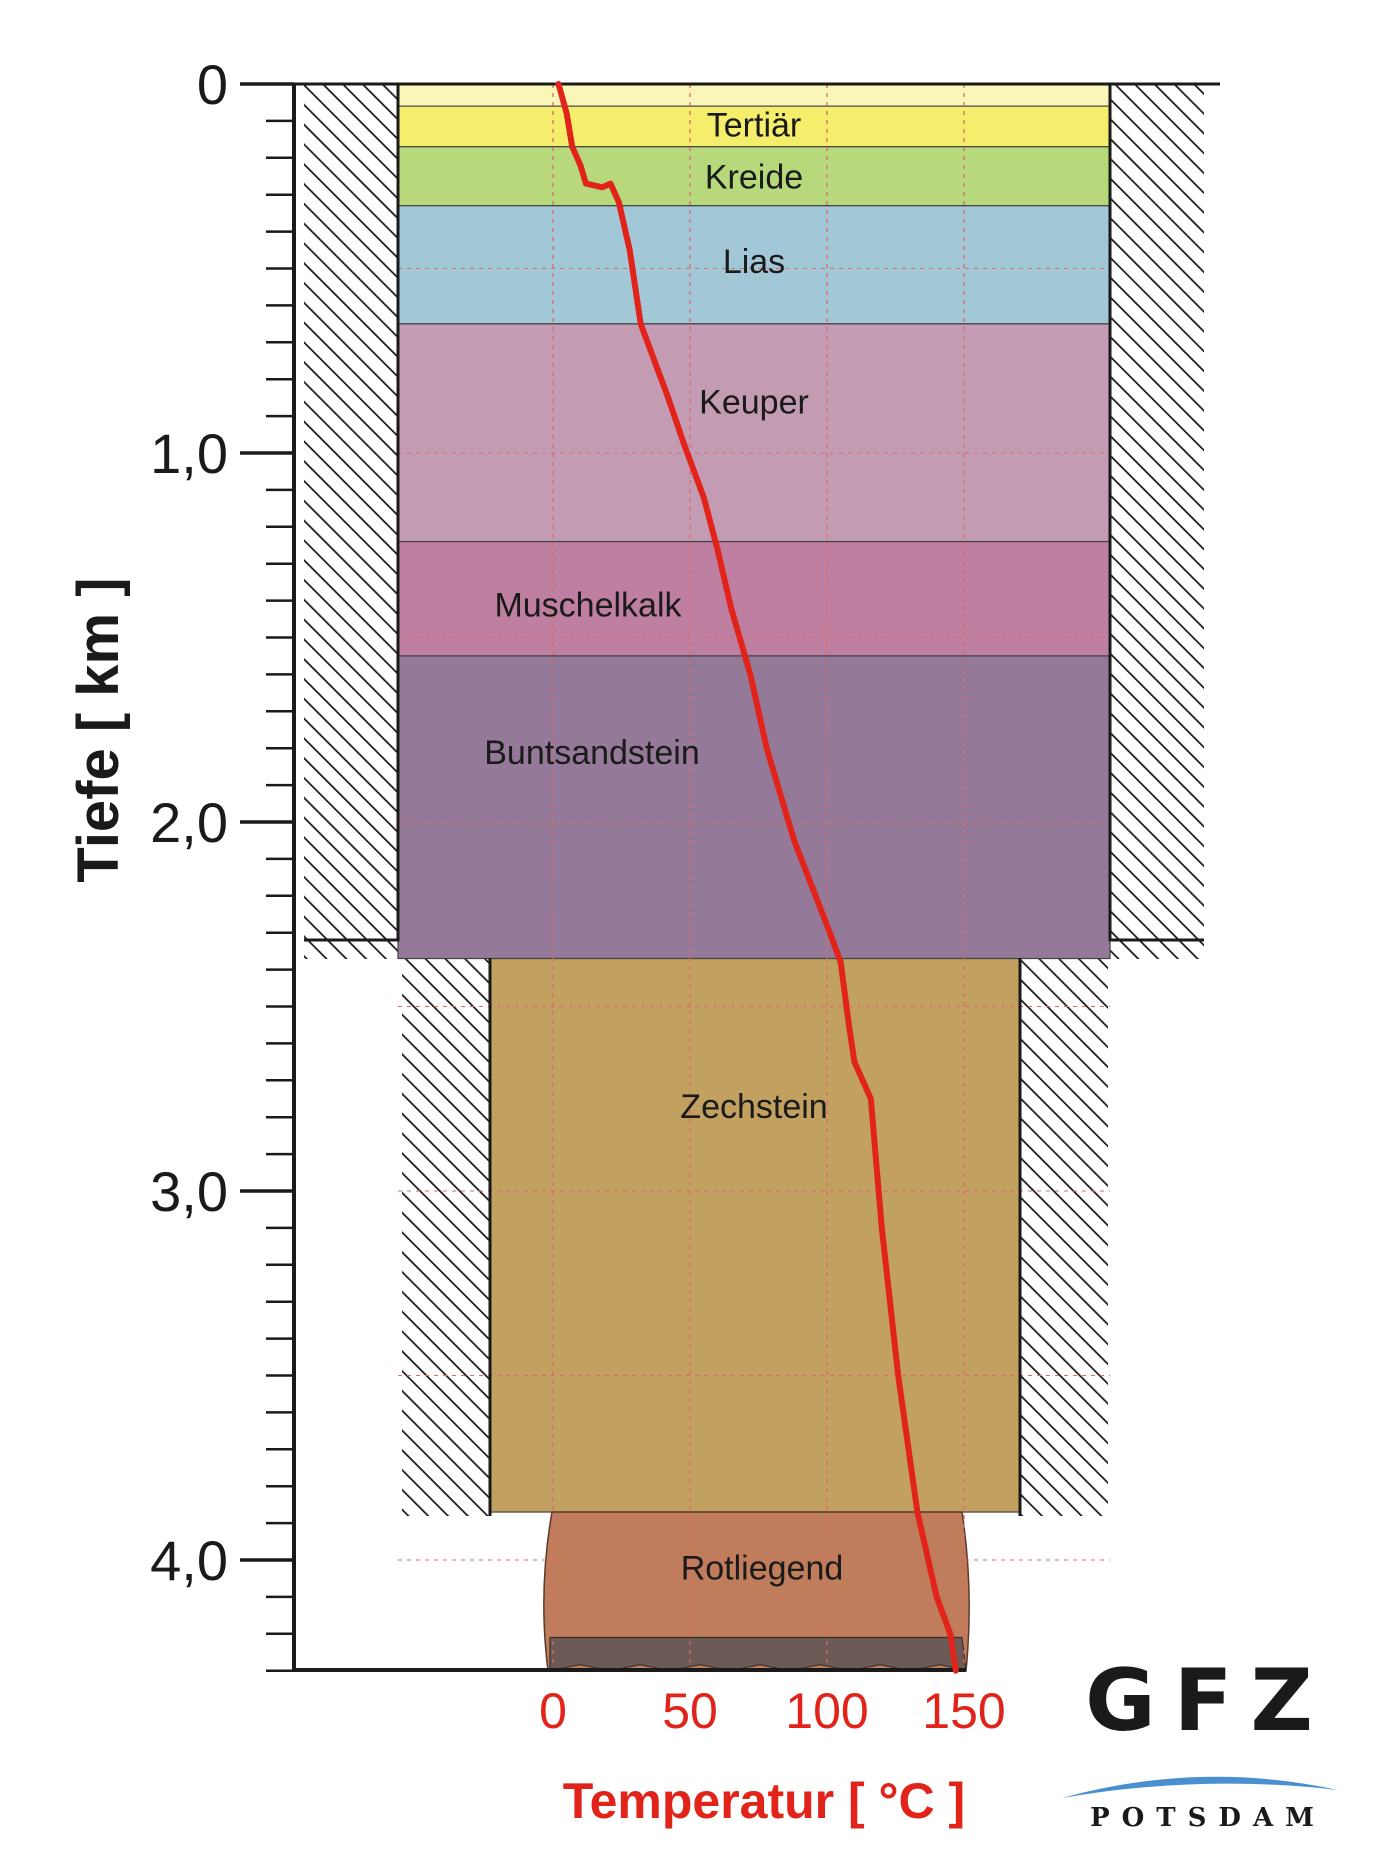 This screenshot has height=1867, width=1400. What do you see at coordinates (1208, 1818) in the screenshot?
I see `logo-potsdam-text: POTSDAM` at bounding box center [1208, 1818].